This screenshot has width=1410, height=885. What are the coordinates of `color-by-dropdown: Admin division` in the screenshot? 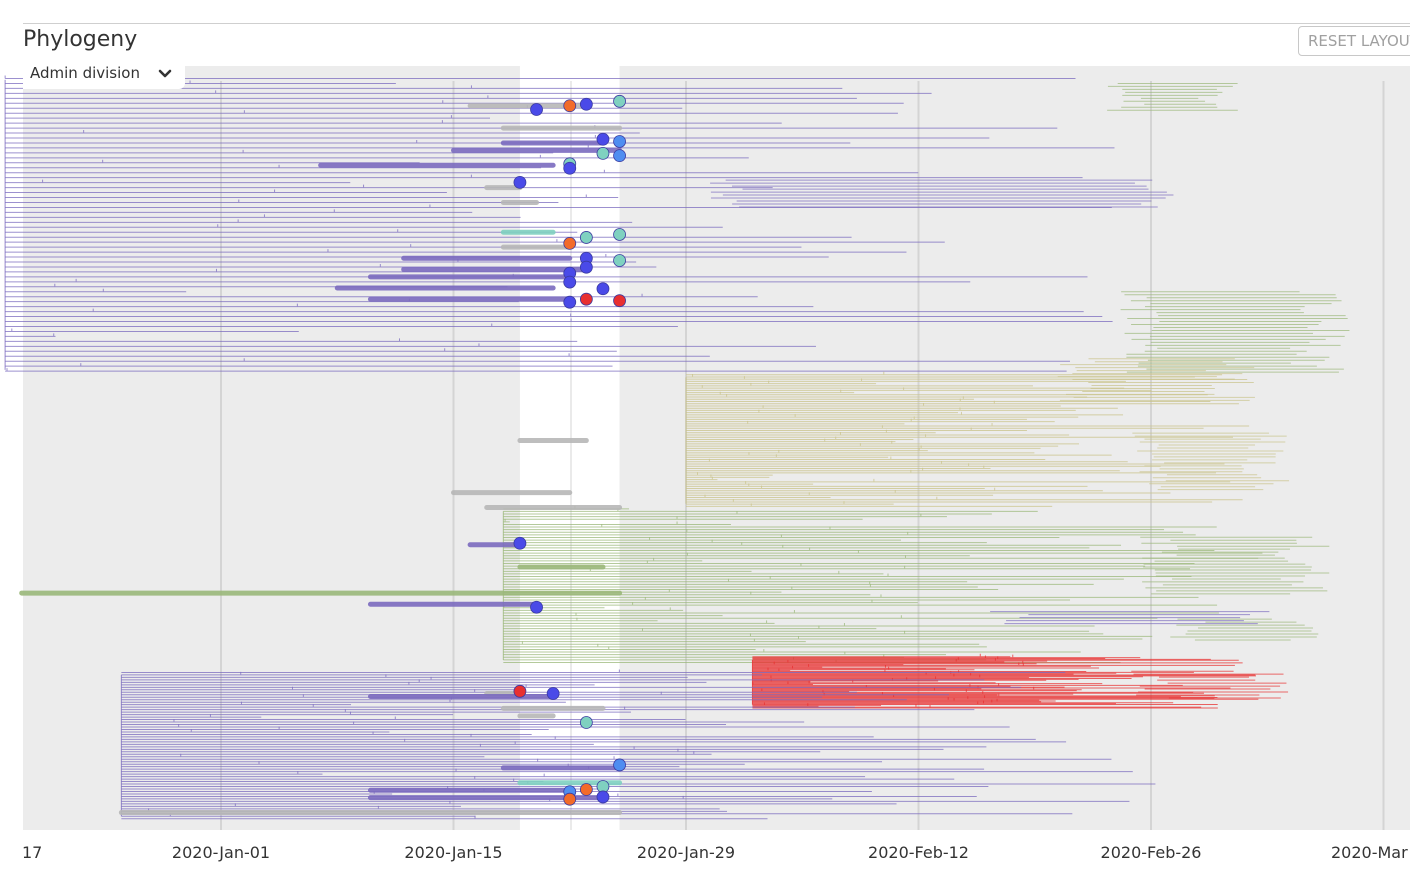 It's located at (104, 75).